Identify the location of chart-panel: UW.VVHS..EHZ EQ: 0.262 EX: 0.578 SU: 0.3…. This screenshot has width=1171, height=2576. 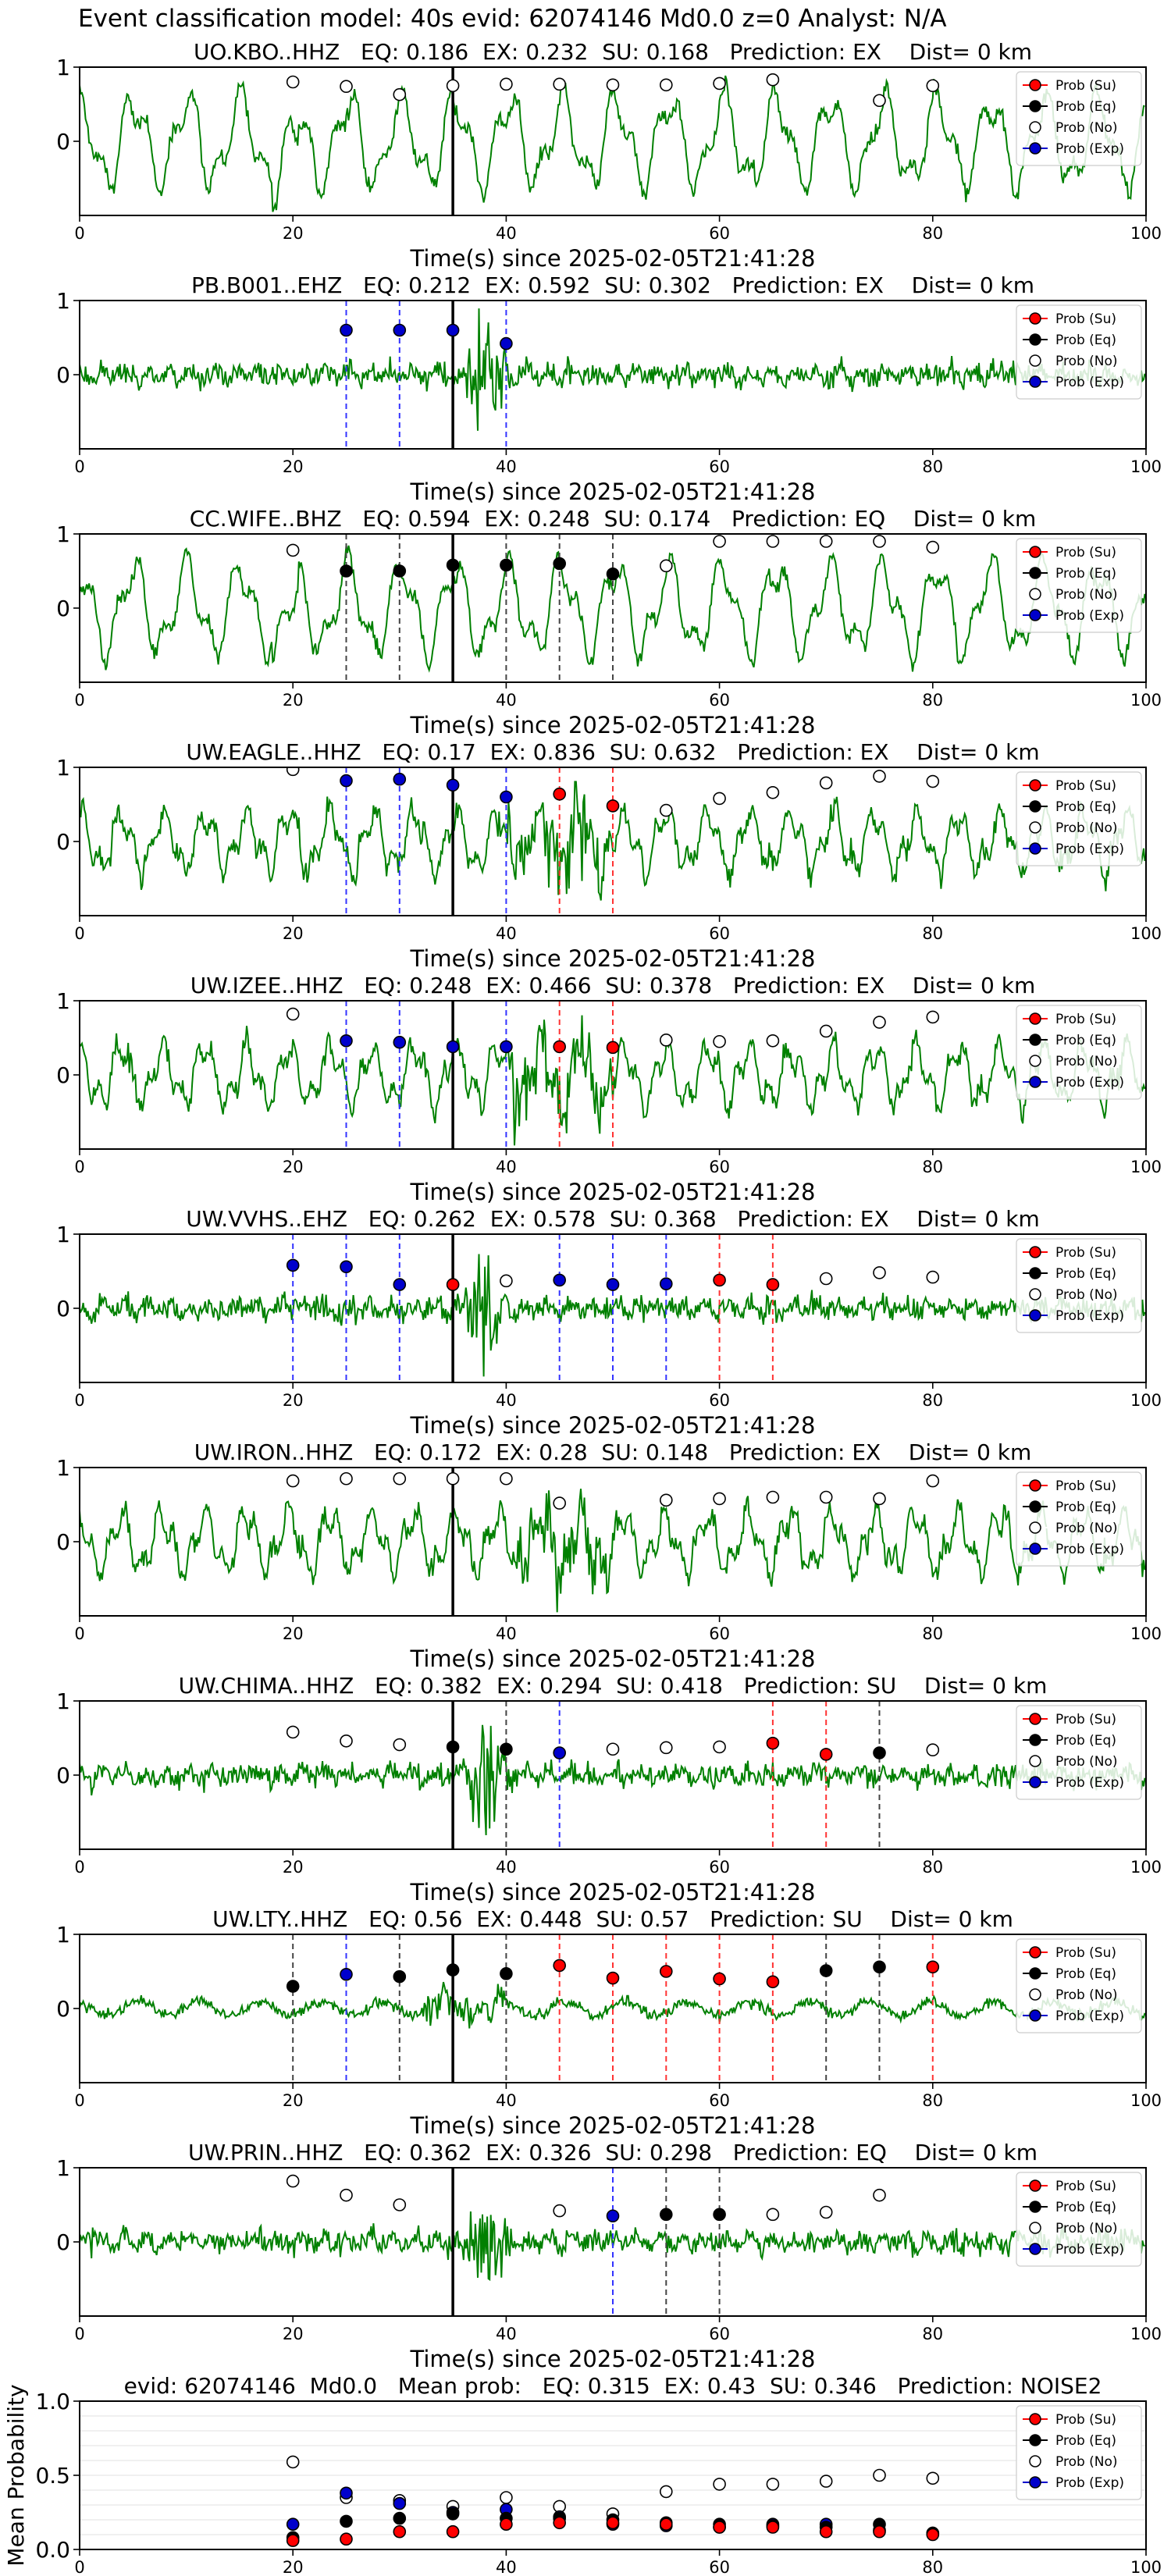
(609, 1322).